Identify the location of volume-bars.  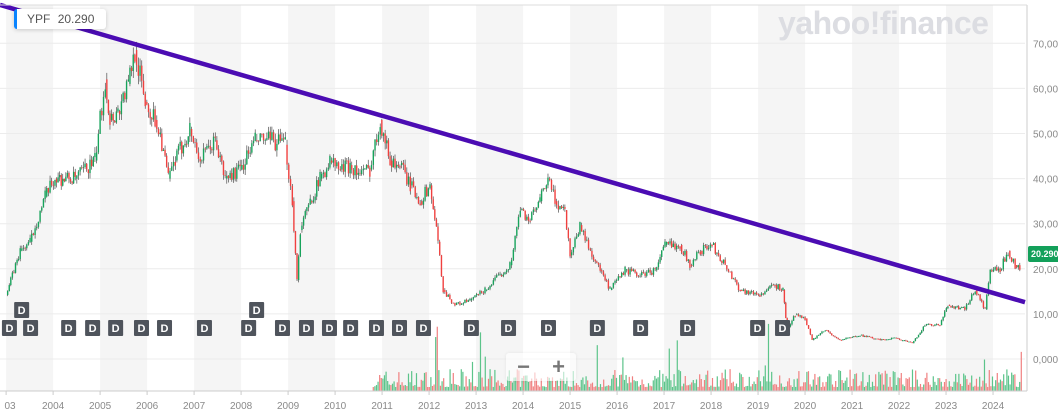
(697, 357).